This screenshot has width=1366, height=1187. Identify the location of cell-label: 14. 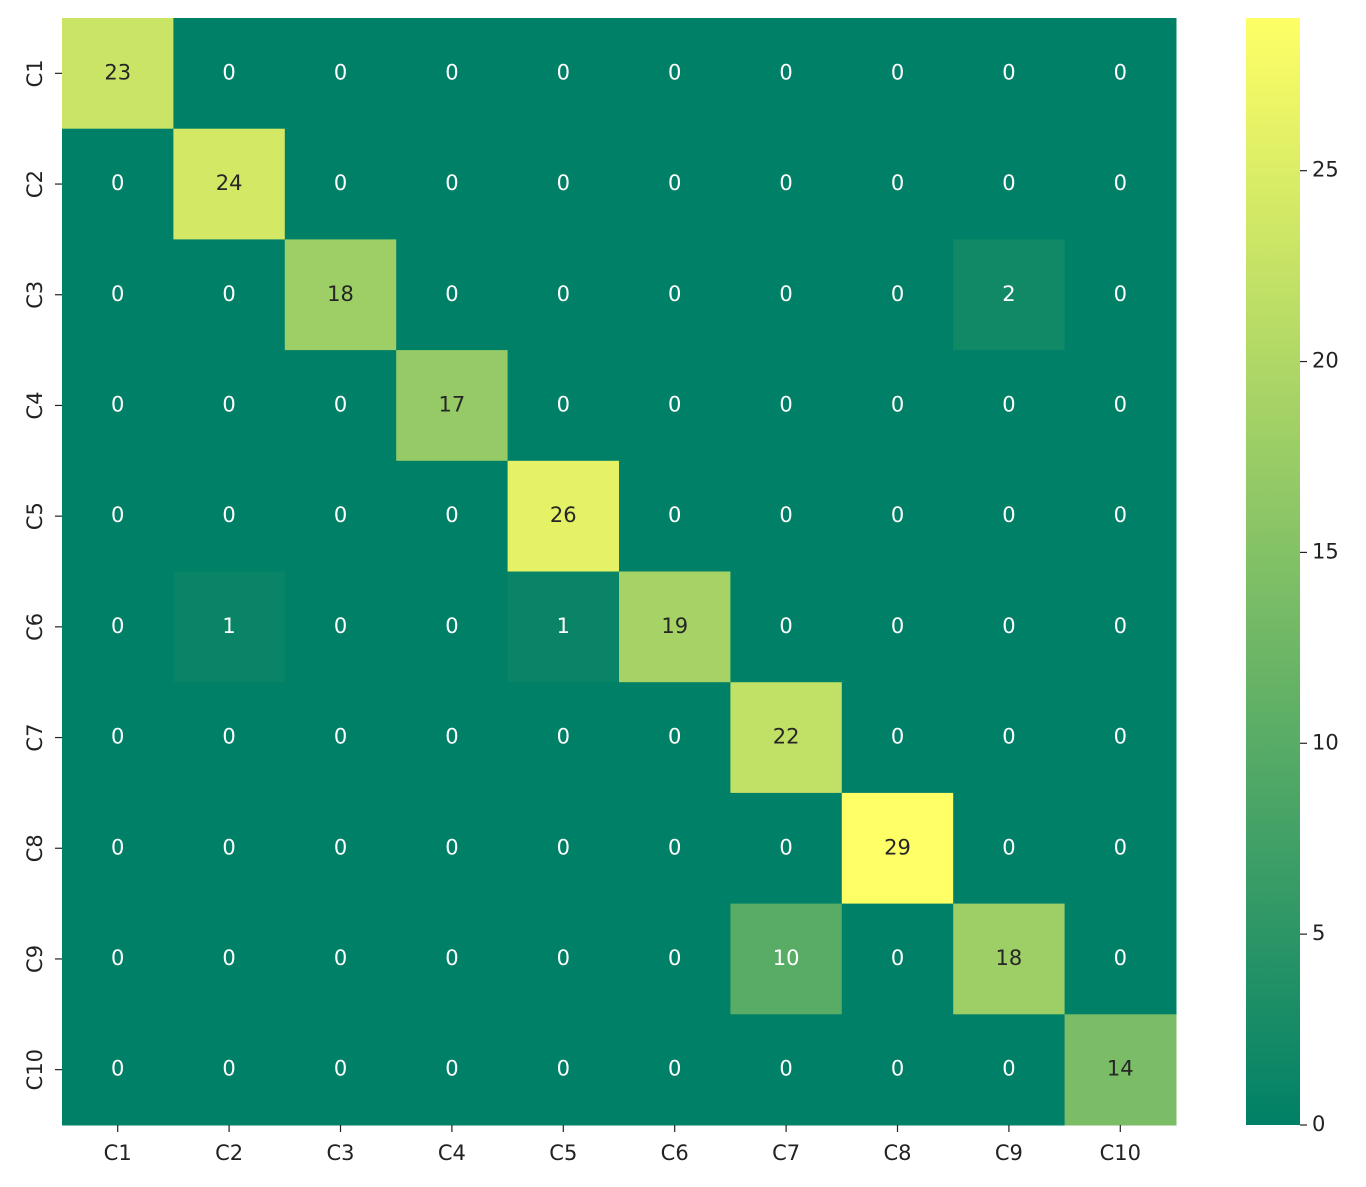
(1120, 1069).